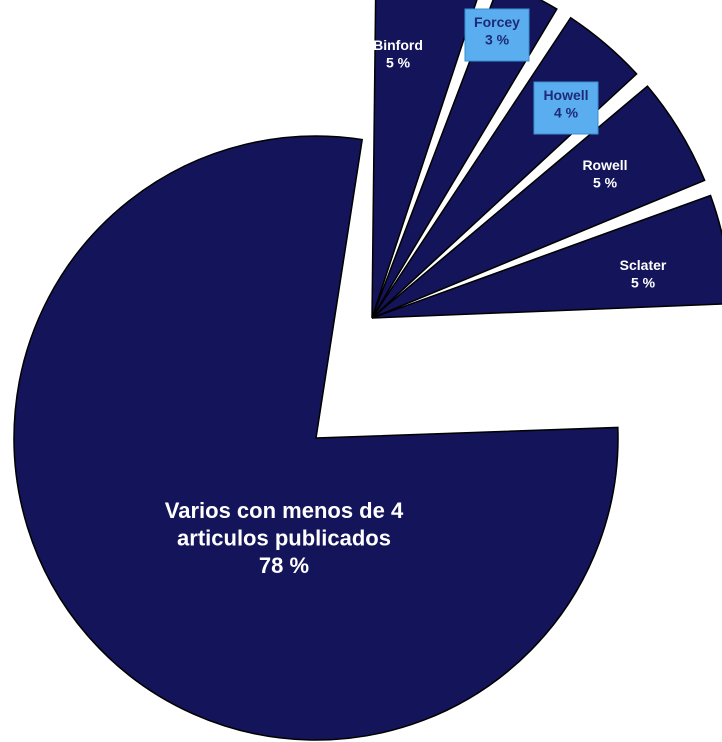  I want to click on pie-label-howell: Howell 4 %, so click(565, 104).